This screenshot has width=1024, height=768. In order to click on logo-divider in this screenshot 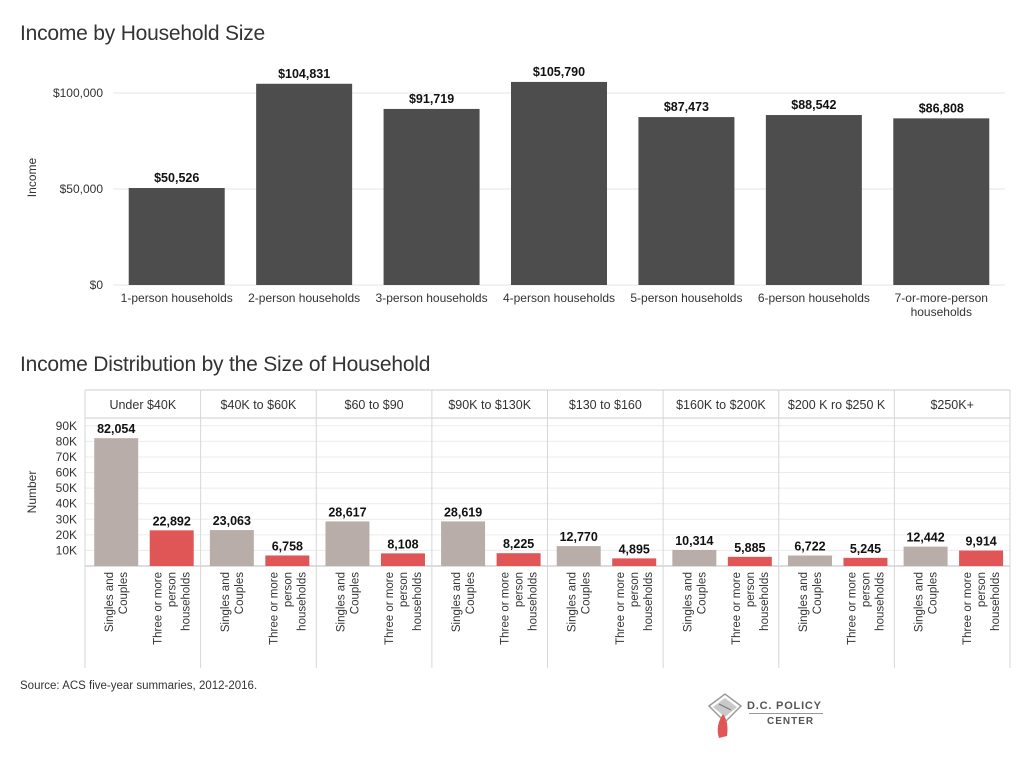, I will do `click(786, 713)`.